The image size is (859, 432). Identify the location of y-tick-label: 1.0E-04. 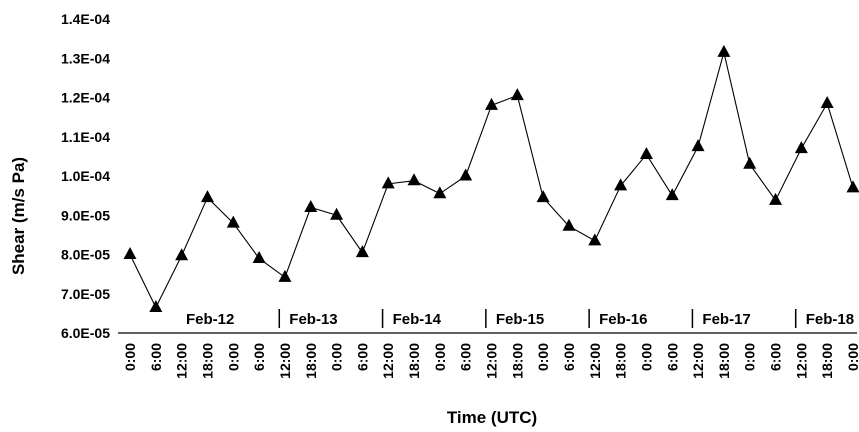
(85, 176).